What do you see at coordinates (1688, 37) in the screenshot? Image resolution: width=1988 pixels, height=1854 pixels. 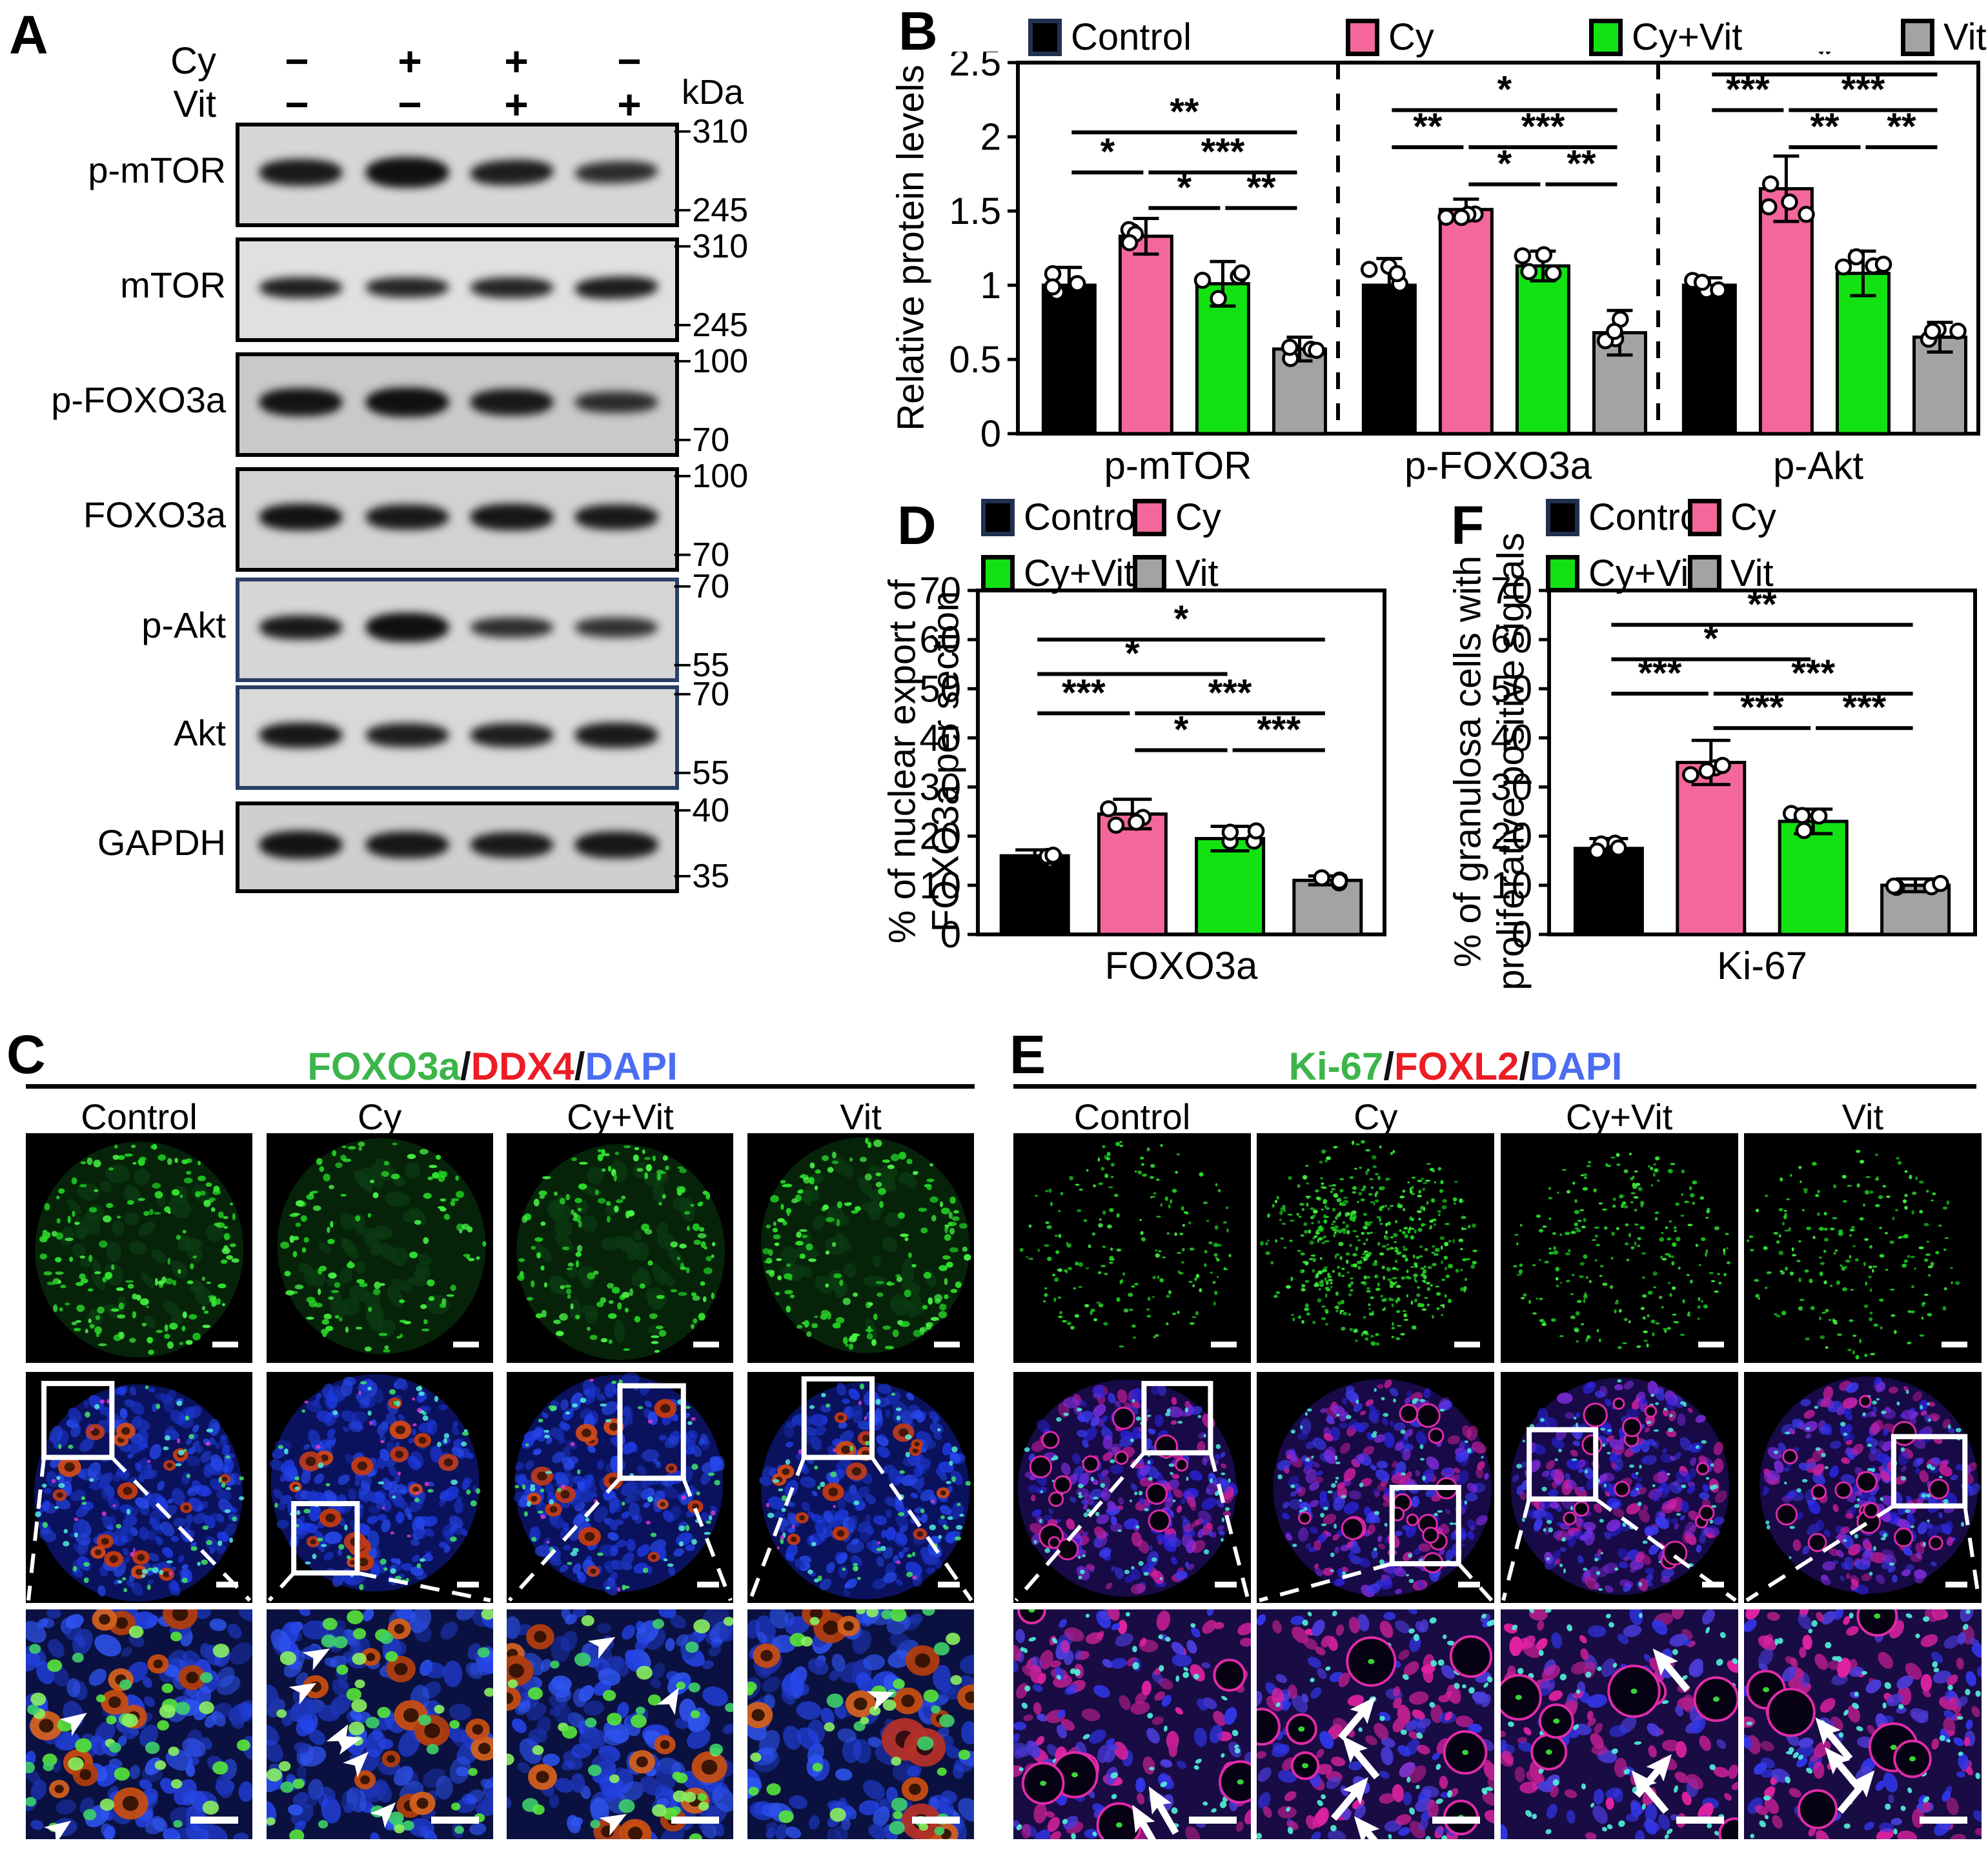 I see `legend-label: Cy+Vit` at bounding box center [1688, 37].